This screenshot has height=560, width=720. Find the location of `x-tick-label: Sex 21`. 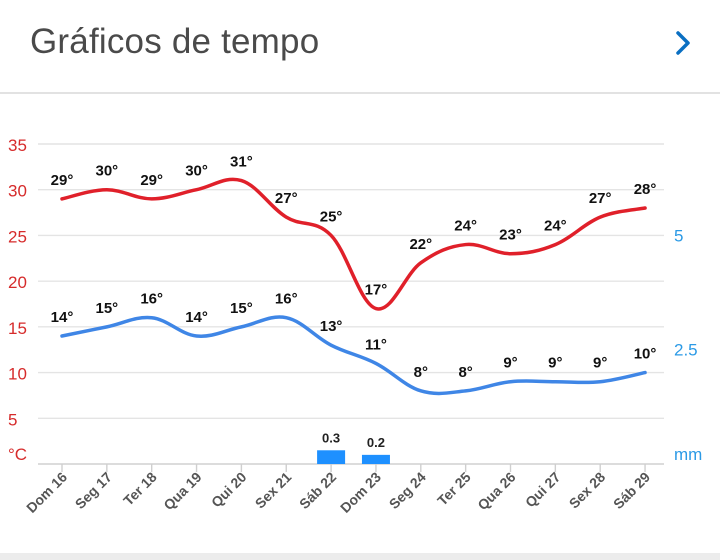

x-tick-label: Sex 21 is located at coordinates (273, 490).